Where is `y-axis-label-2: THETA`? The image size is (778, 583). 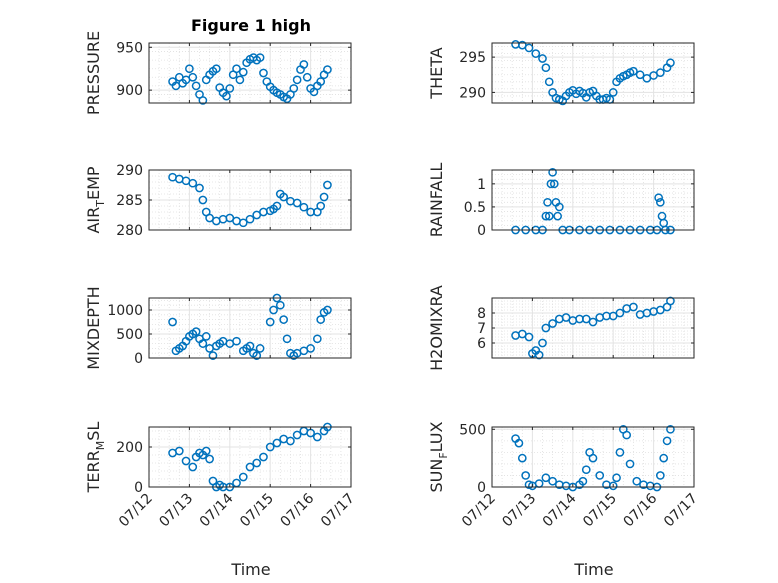
y-axis-label-2: THETA is located at coordinates (436, 73).